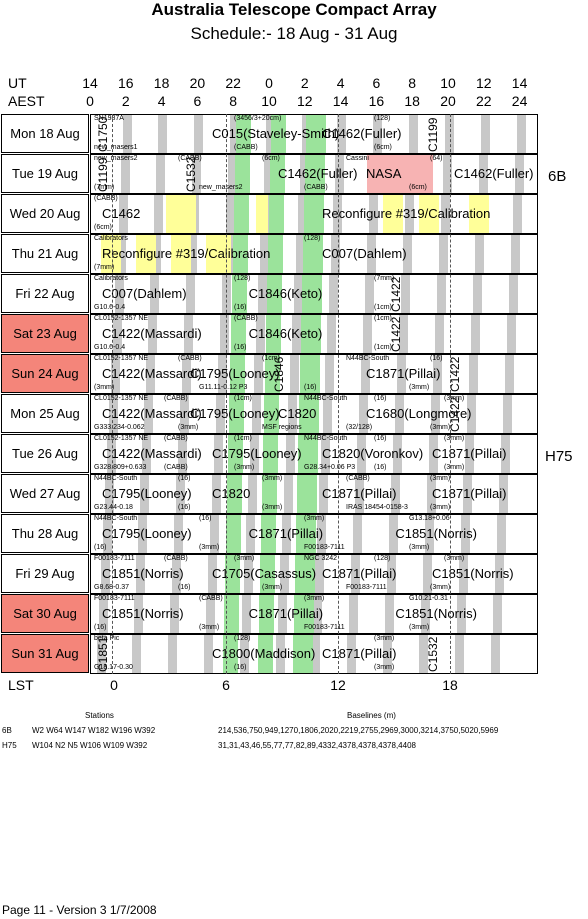 The image size is (588, 919). What do you see at coordinates (45, 653) in the screenshot?
I see `day-label: Sun 31 Aug` at bounding box center [45, 653].